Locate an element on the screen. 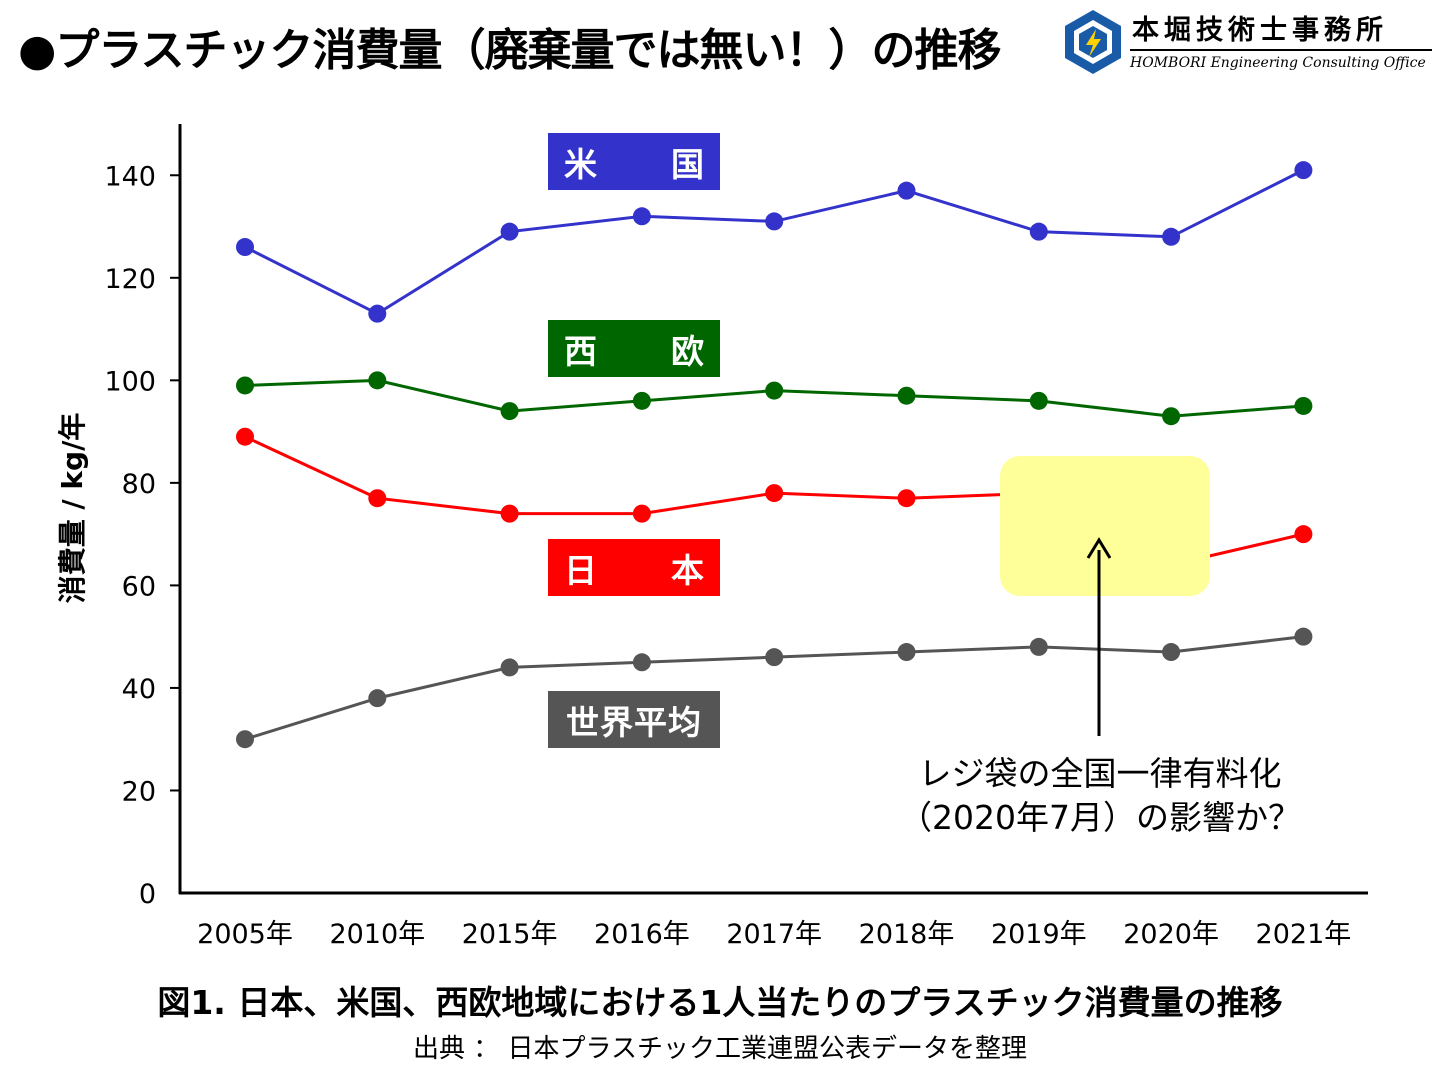  x-tick-label: 2005年 is located at coordinates (245, 934).